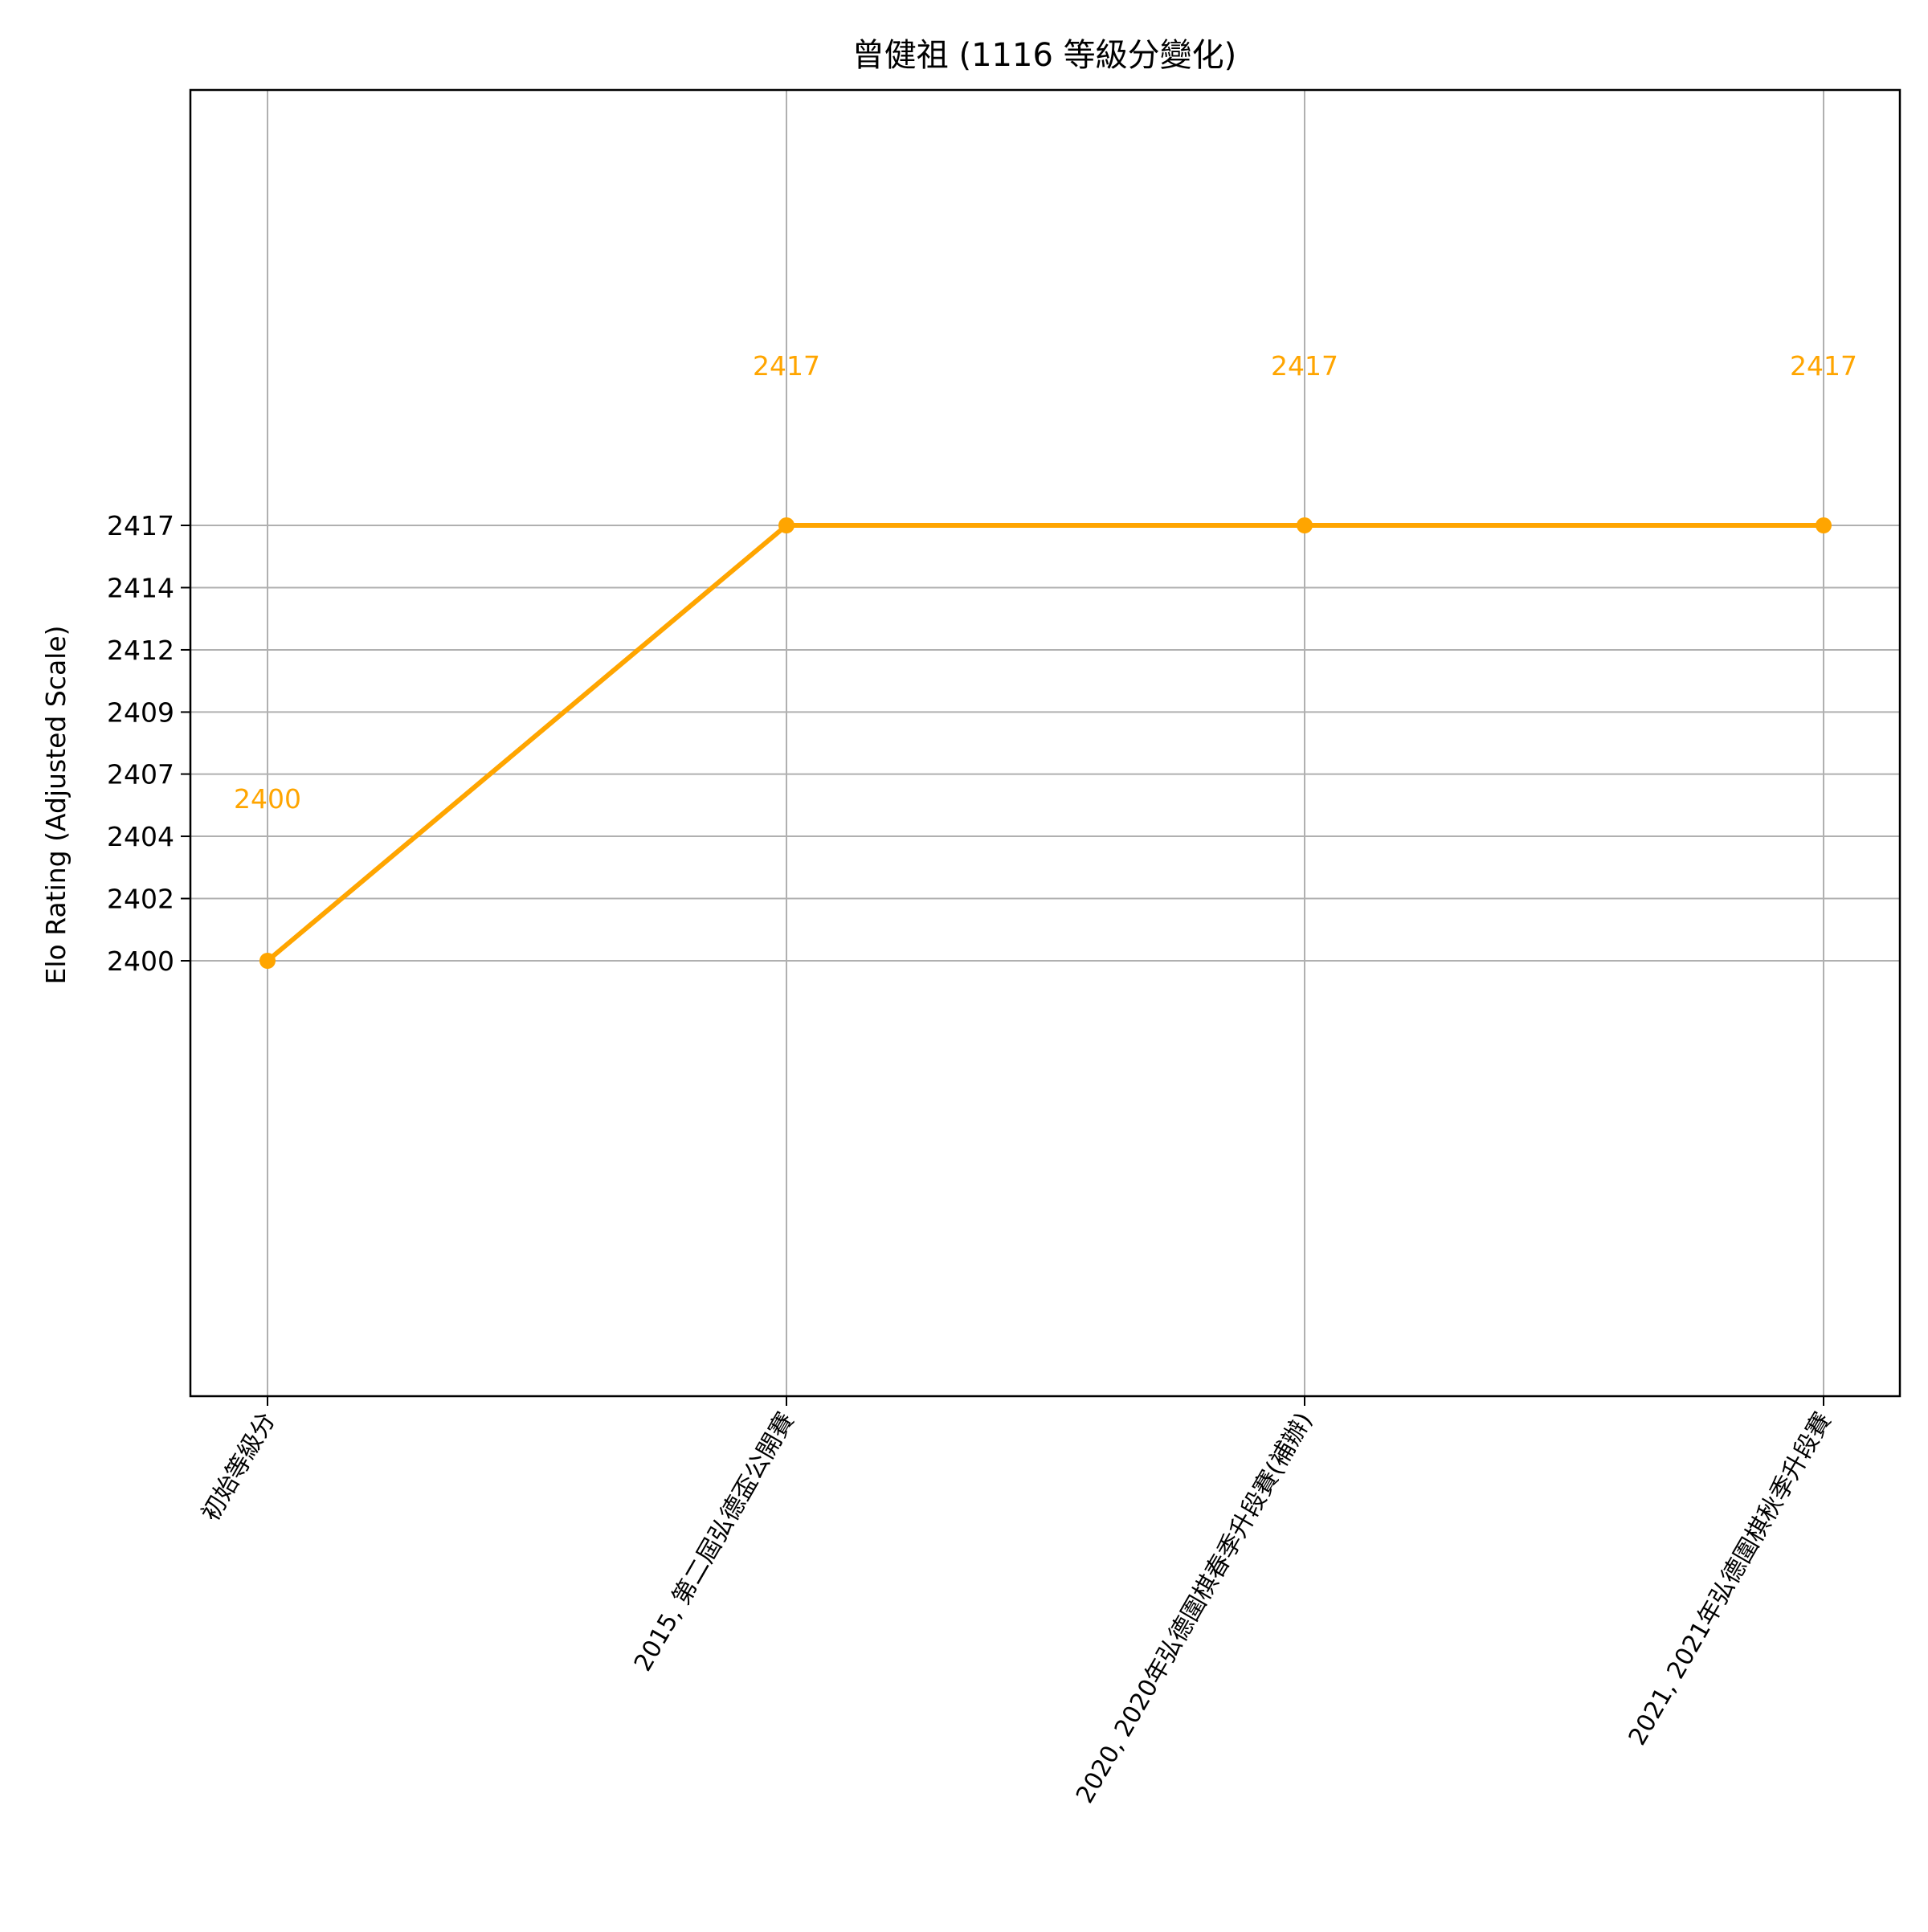  I want to click on y-tick-label-5: 2412, so click(140, 651).